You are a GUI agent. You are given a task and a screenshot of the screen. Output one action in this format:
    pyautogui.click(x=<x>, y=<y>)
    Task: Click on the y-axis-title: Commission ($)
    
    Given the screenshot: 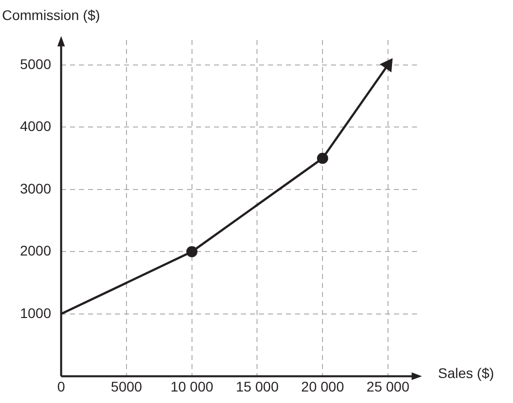 What is the action you would take?
    pyautogui.click(x=51, y=14)
    